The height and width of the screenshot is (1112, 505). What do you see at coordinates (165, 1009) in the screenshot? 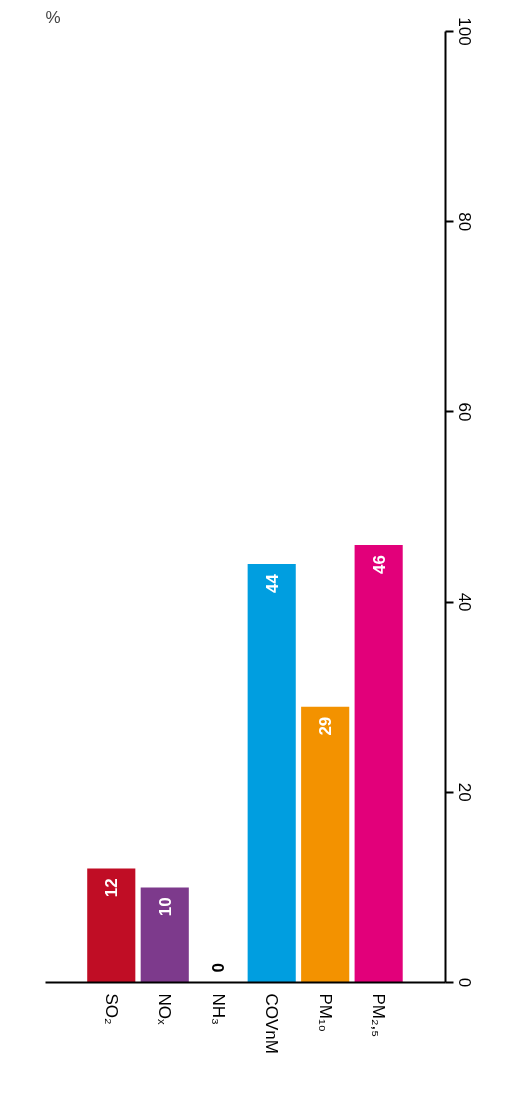
I see `x-tick-label: NOₓ` at bounding box center [165, 1009].